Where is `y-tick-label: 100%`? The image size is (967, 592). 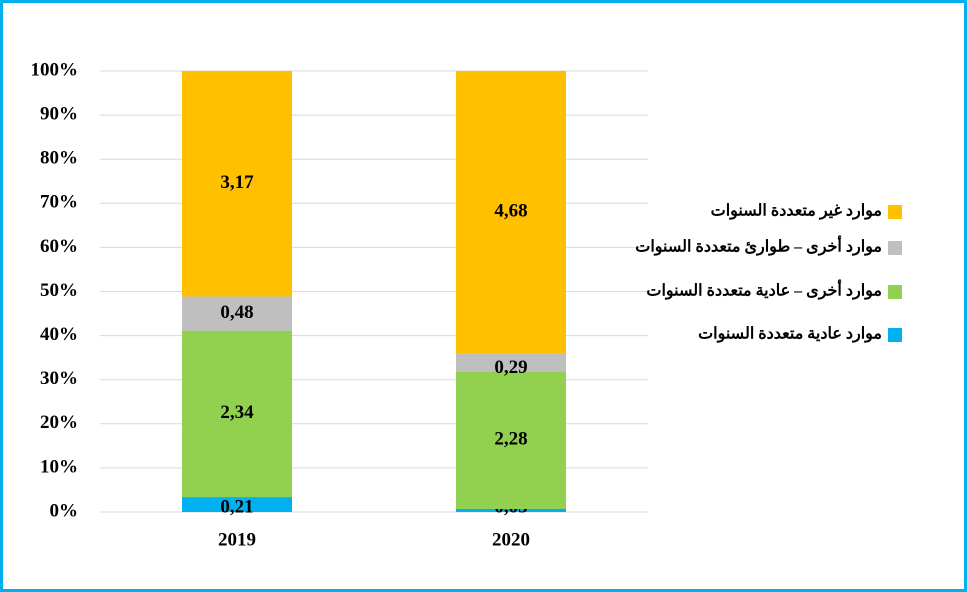 y-tick-label: 100% is located at coordinates (55, 69).